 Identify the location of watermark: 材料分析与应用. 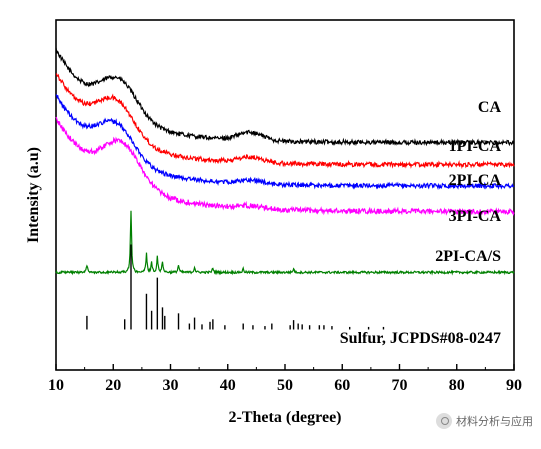
(484, 421).